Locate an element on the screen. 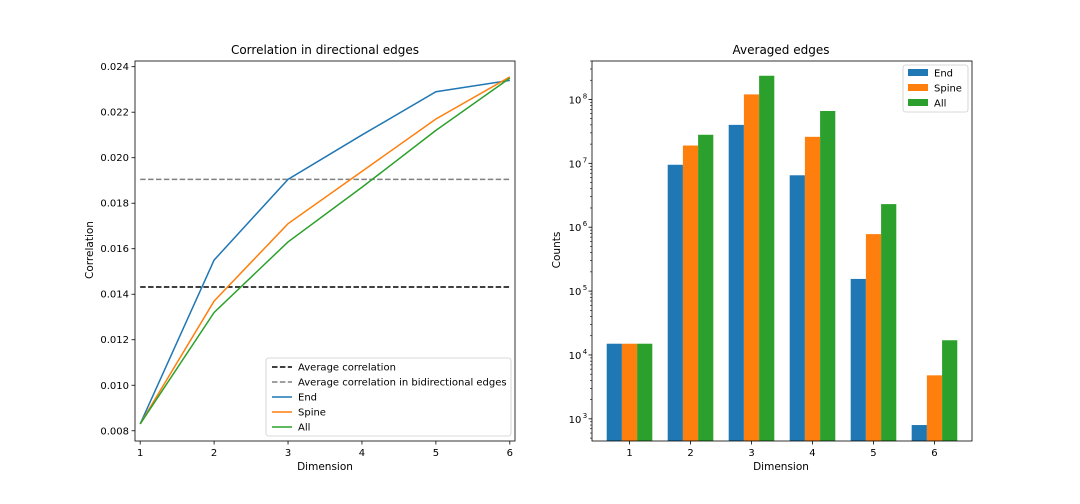 This screenshot has height=504, width=1080. y-tick-label-exponent: 3 is located at coordinates (585, 416).